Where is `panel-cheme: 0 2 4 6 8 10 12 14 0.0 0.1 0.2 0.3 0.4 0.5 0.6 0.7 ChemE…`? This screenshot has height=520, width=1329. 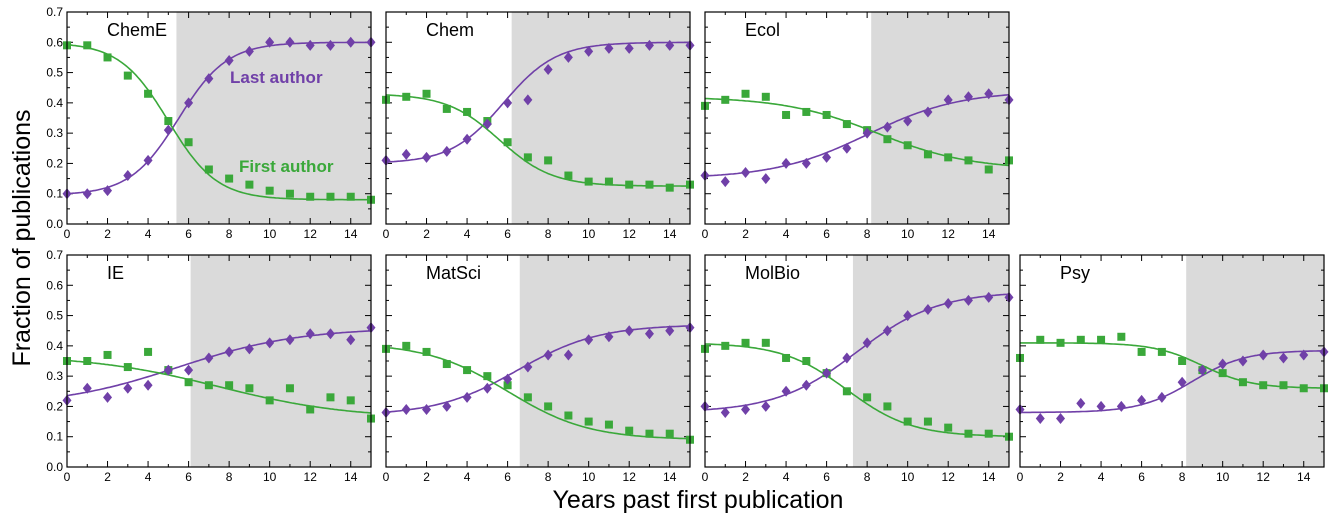
panel-cheme: 0 2 4 6 8 10 12 14 0.0 0.1 0.2 0.3 0.4 0.5 0.6 0.7 ChemE… is located at coordinates (211, 123).